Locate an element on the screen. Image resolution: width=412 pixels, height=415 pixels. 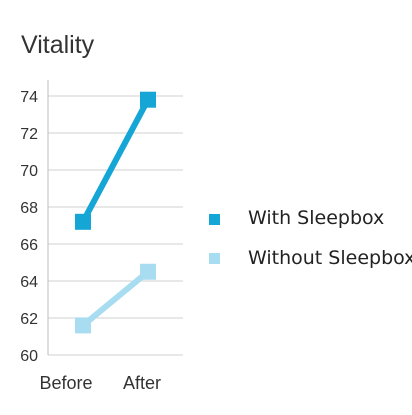
data-point-without-sleepbox-after is located at coordinates (148, 271).